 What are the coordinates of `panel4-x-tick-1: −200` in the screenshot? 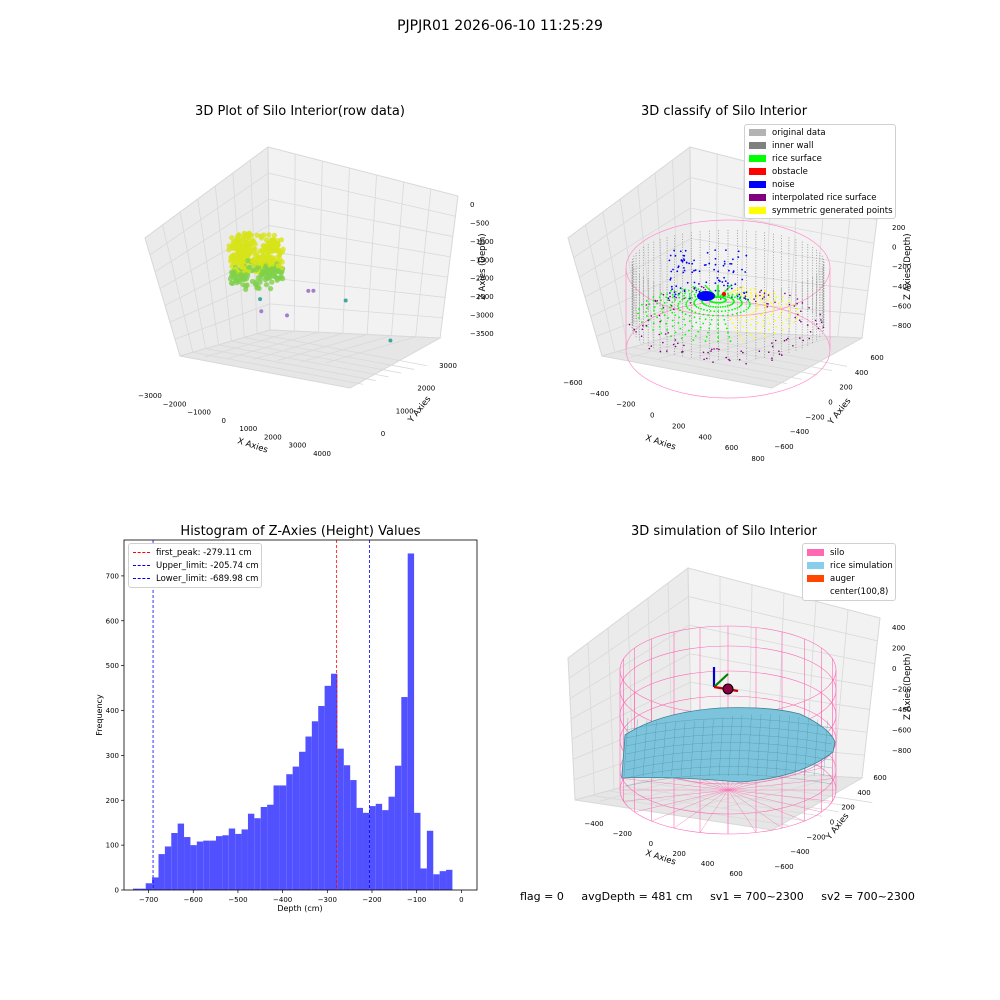 It's located at (622, 834).